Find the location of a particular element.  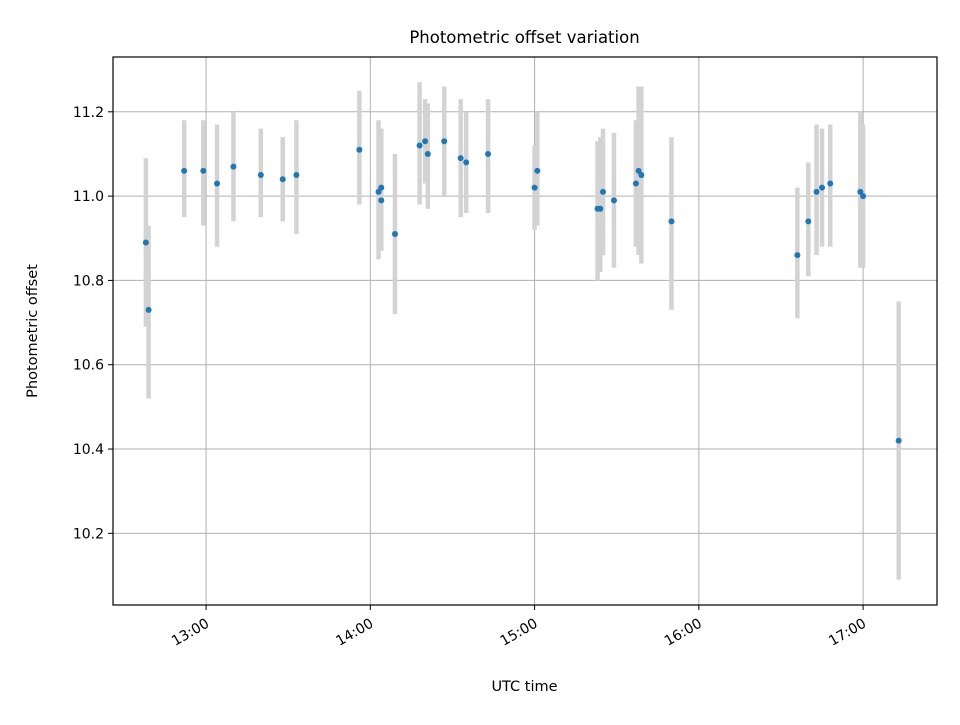

y-tick-label: 10.2 is located at coordinates (88, 534).